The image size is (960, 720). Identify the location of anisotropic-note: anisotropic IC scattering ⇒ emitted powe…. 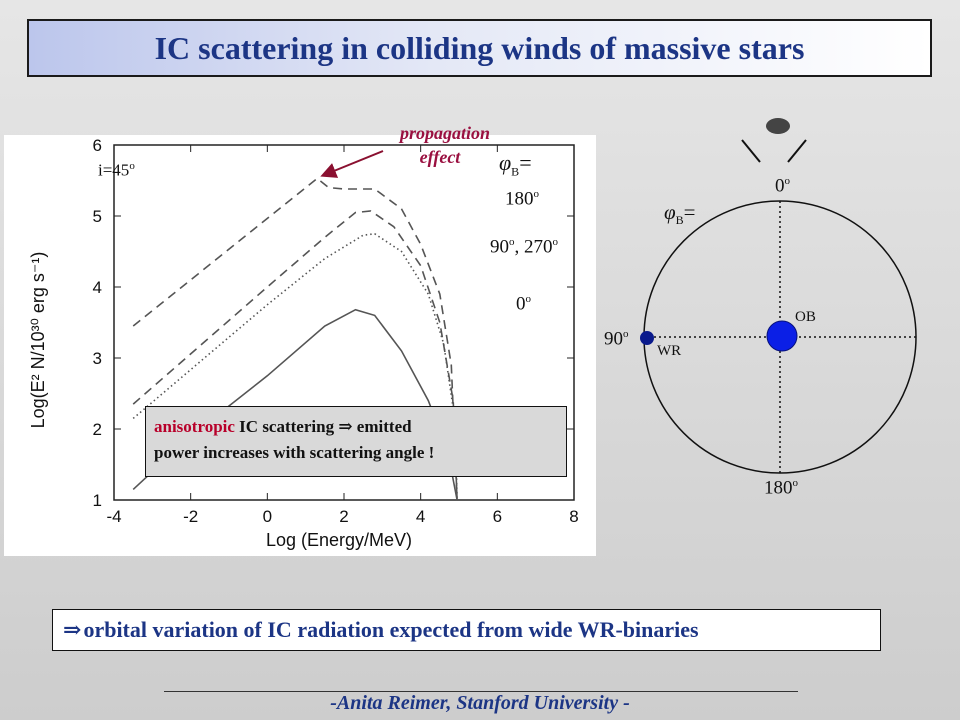
(356, 441).